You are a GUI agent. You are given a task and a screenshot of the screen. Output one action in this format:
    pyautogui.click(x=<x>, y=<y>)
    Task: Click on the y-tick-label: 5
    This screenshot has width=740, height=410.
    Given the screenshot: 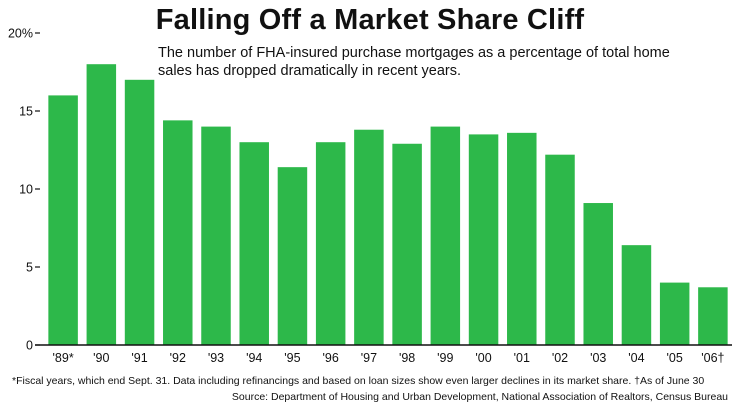 What is the action you would take?
    pyautogui.click(x=29, y=268)
    